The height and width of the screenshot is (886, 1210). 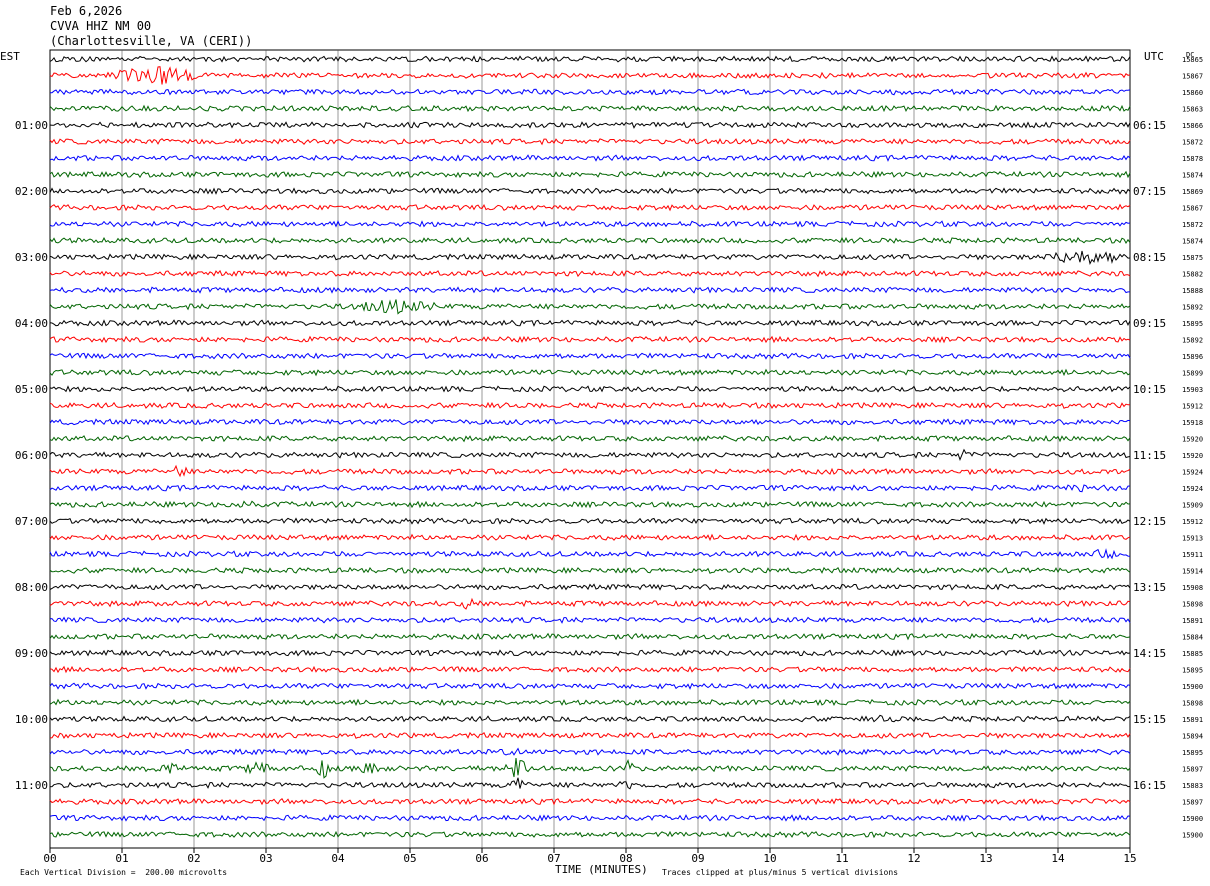 I want to click on dc-column-label: DC, so click(x=1190, y=55).